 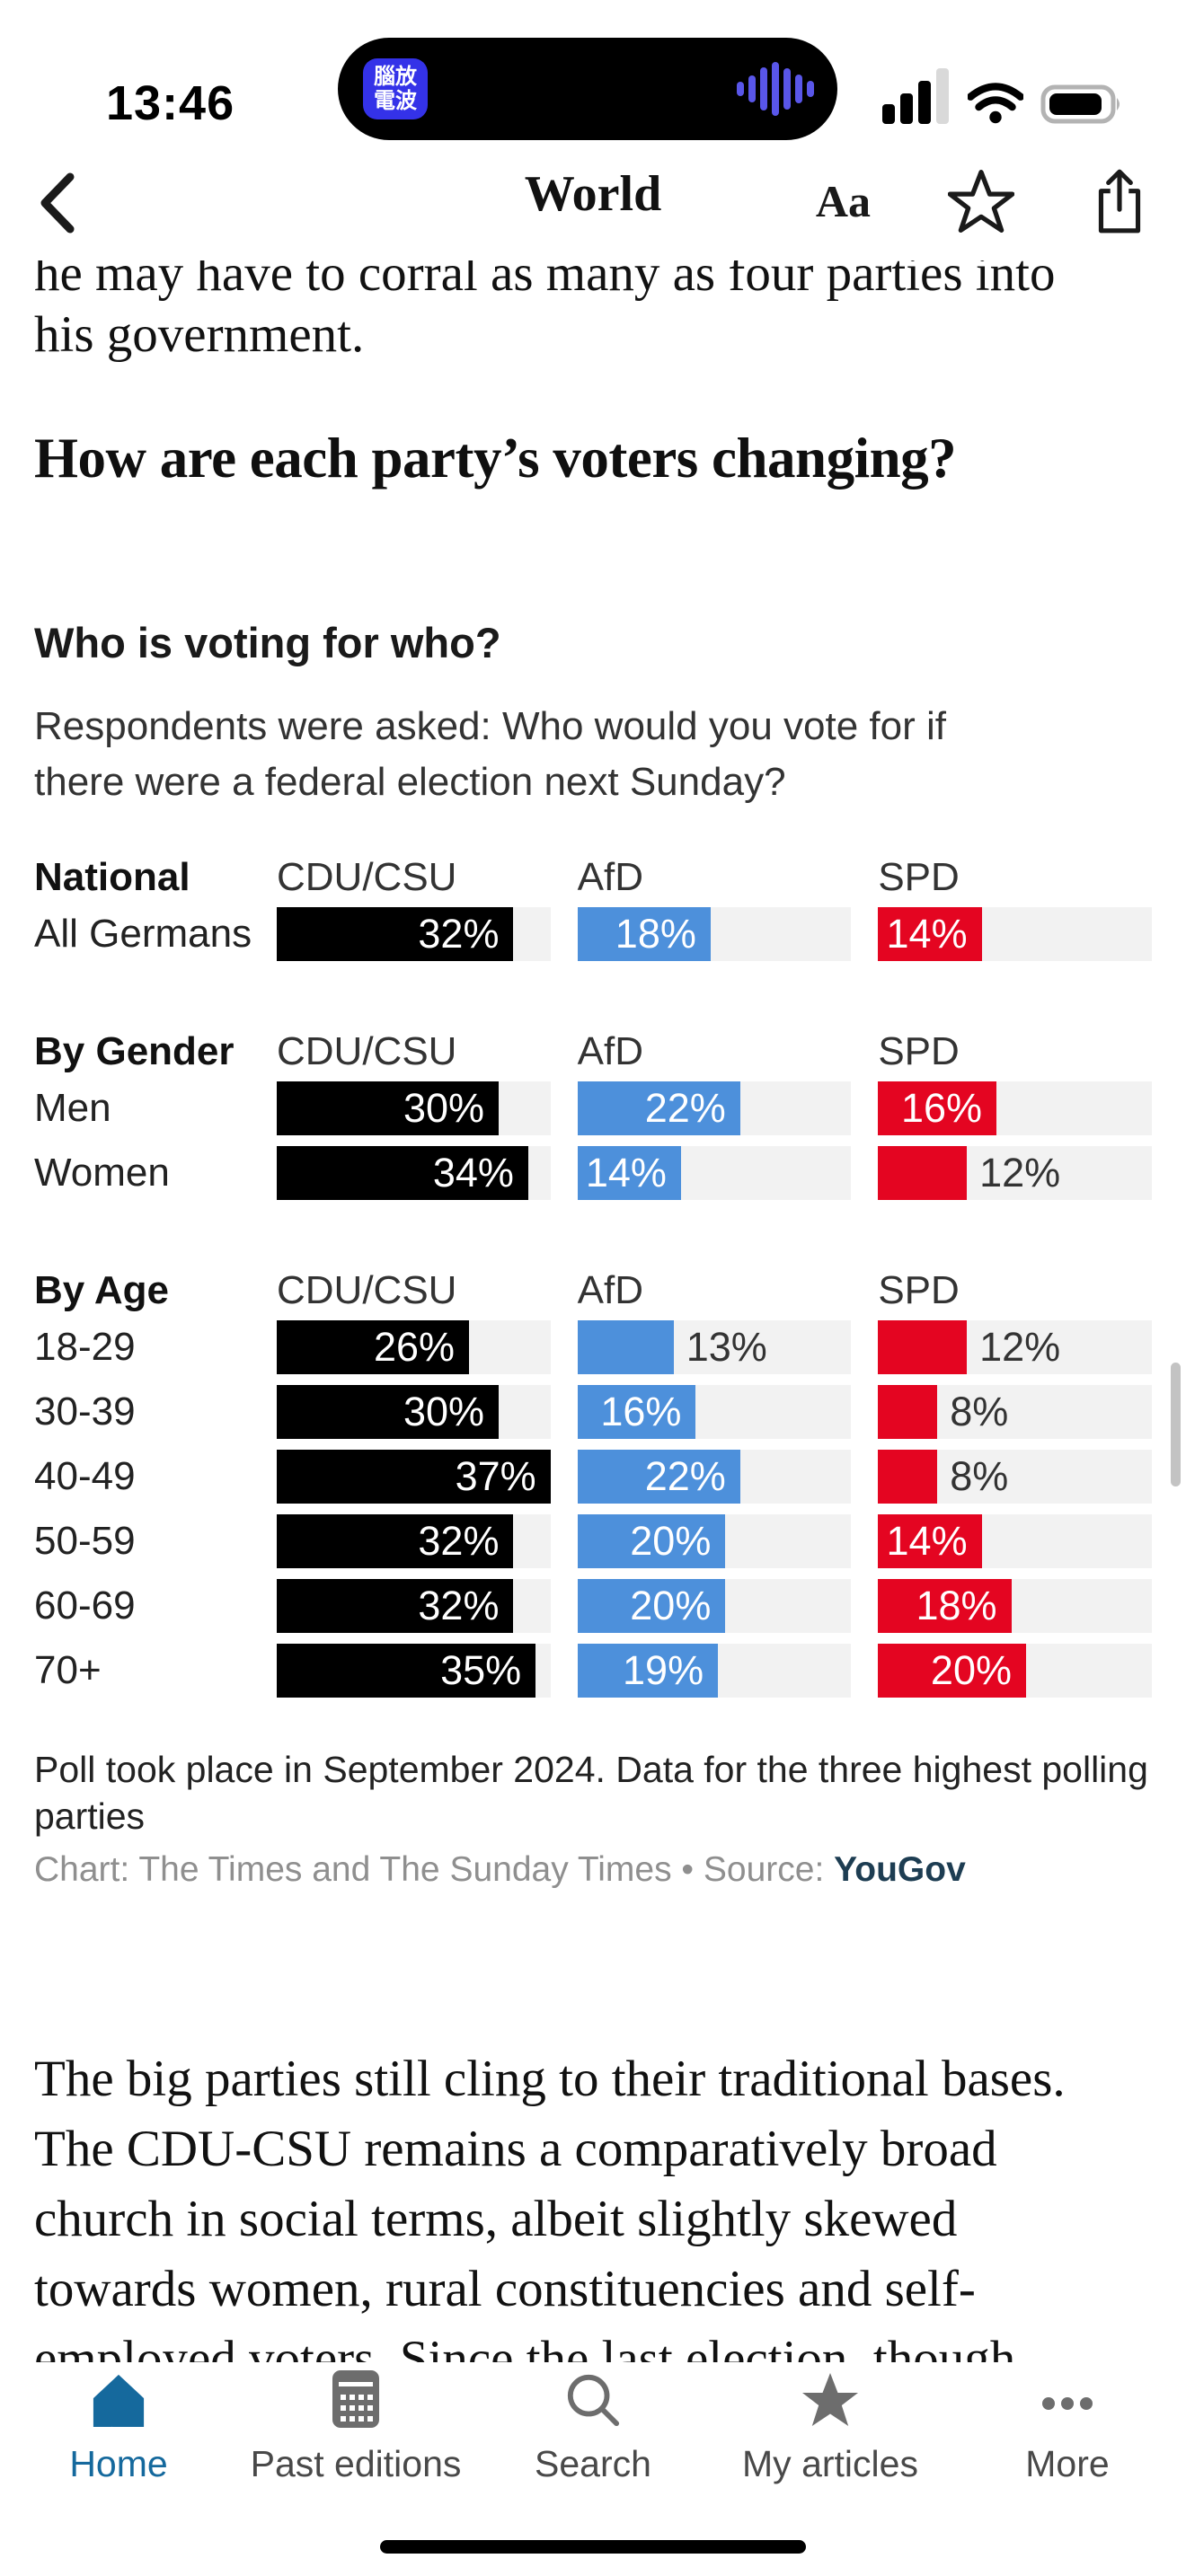 What do you see at coordinates (495, 1476) in the screenshot?
I see `bar-value-label: 37%` at bounding box center [495, 1476].